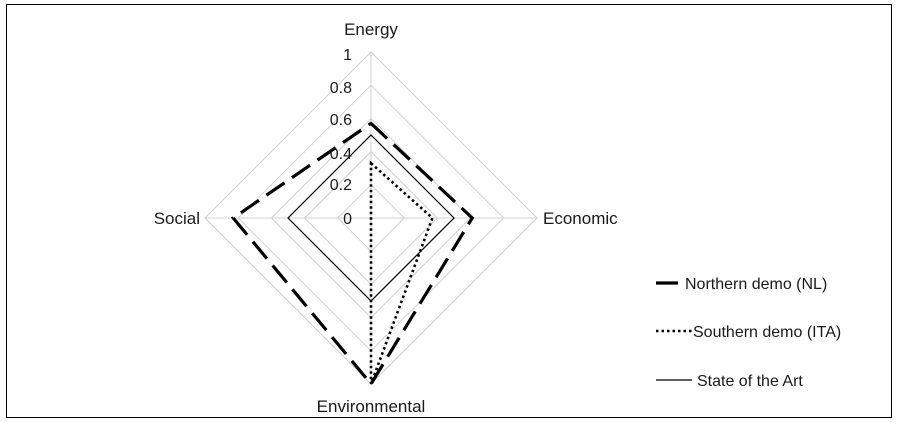  What do you see at coordinates (341, 120) in the screenshot?
I see `tick-label-0-6: 0.6` at bounding box center [341, 120].